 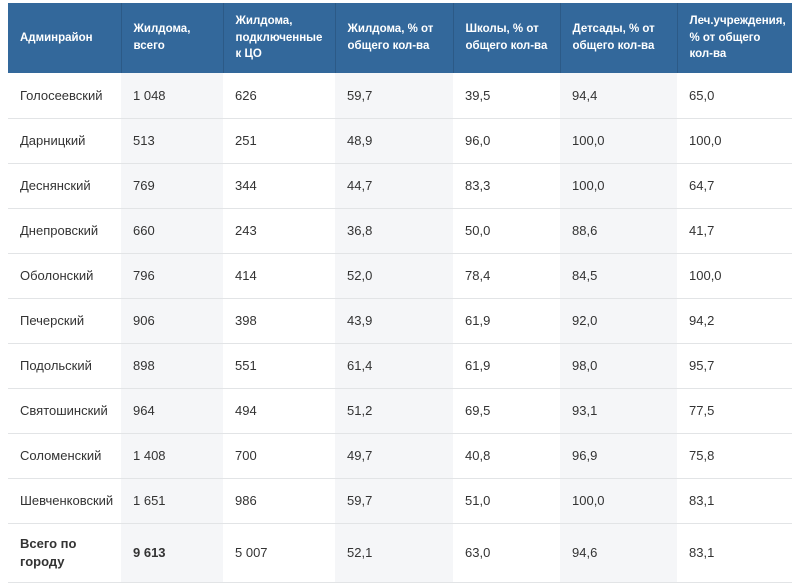 I want to click on table-row-0: Голосеевский 1 048 626 59,7 39,5 94,4 65,0, so click(x=400, y=96).